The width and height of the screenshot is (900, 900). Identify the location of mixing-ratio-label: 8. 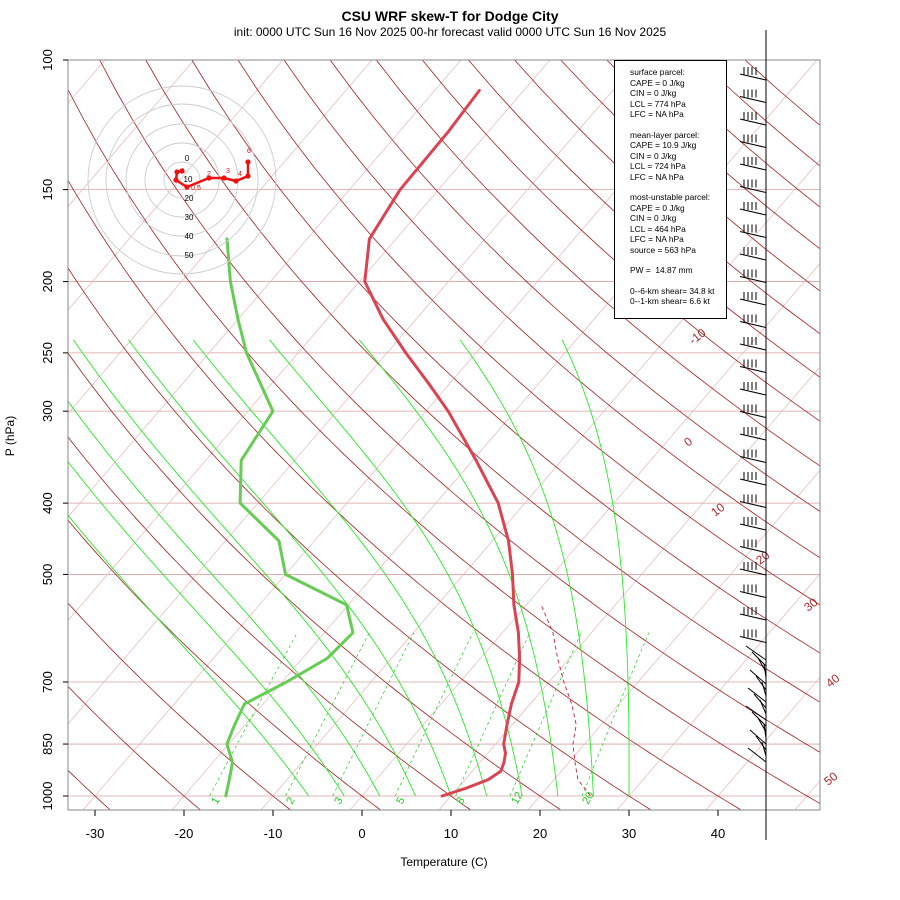
(460, 800).